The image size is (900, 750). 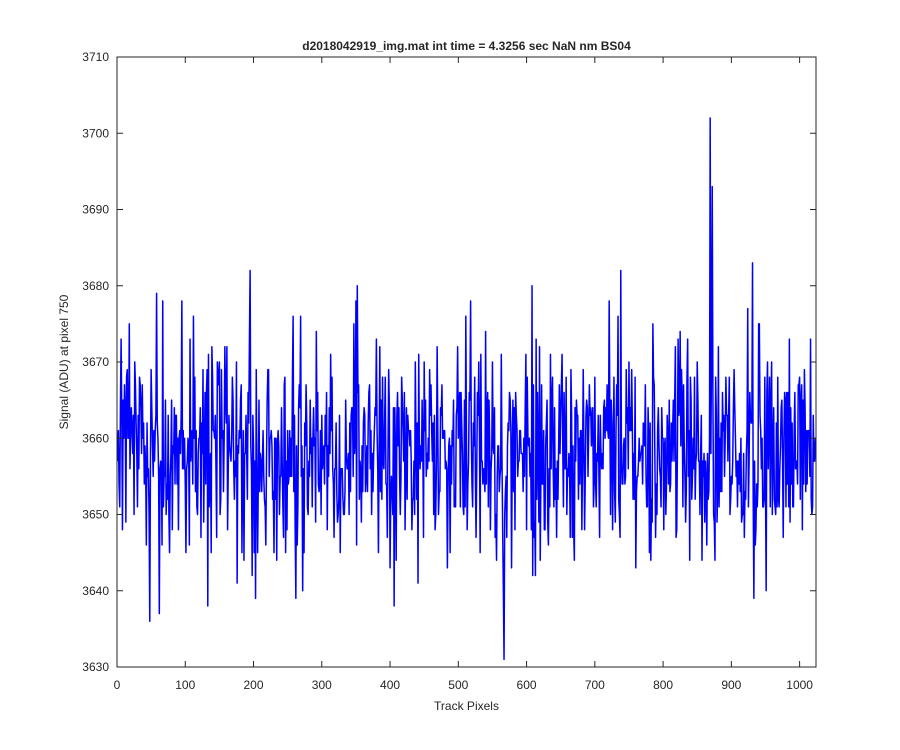 I want to click on x-tick-label: 100, so click(x=185, y=685).